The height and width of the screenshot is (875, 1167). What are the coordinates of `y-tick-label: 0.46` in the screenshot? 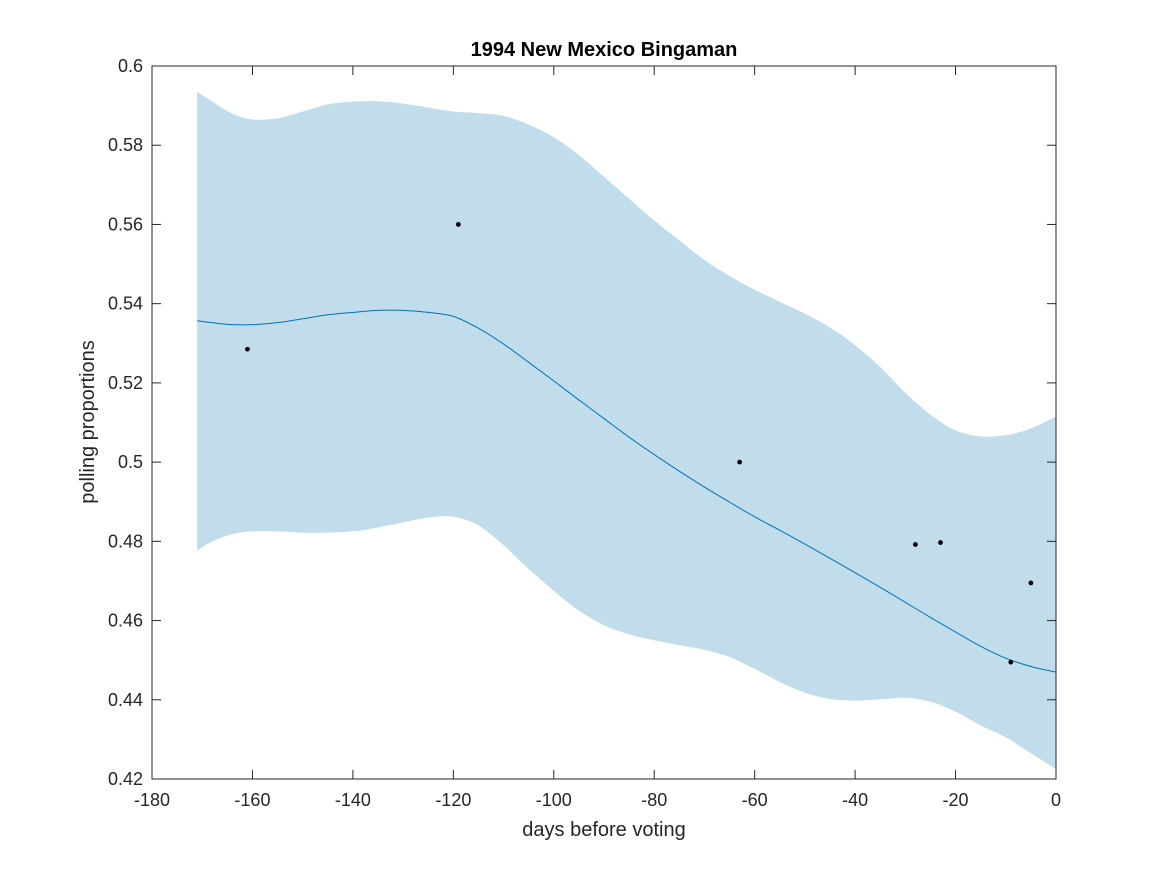 It's located at (125, 621).